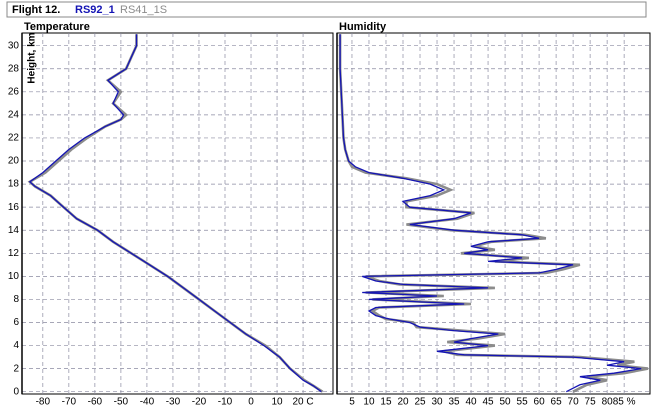  What do you see at coordinates (16, 322) in the screenshot?
I see `y-tick-label: 6` at bounding box center [16, 322].